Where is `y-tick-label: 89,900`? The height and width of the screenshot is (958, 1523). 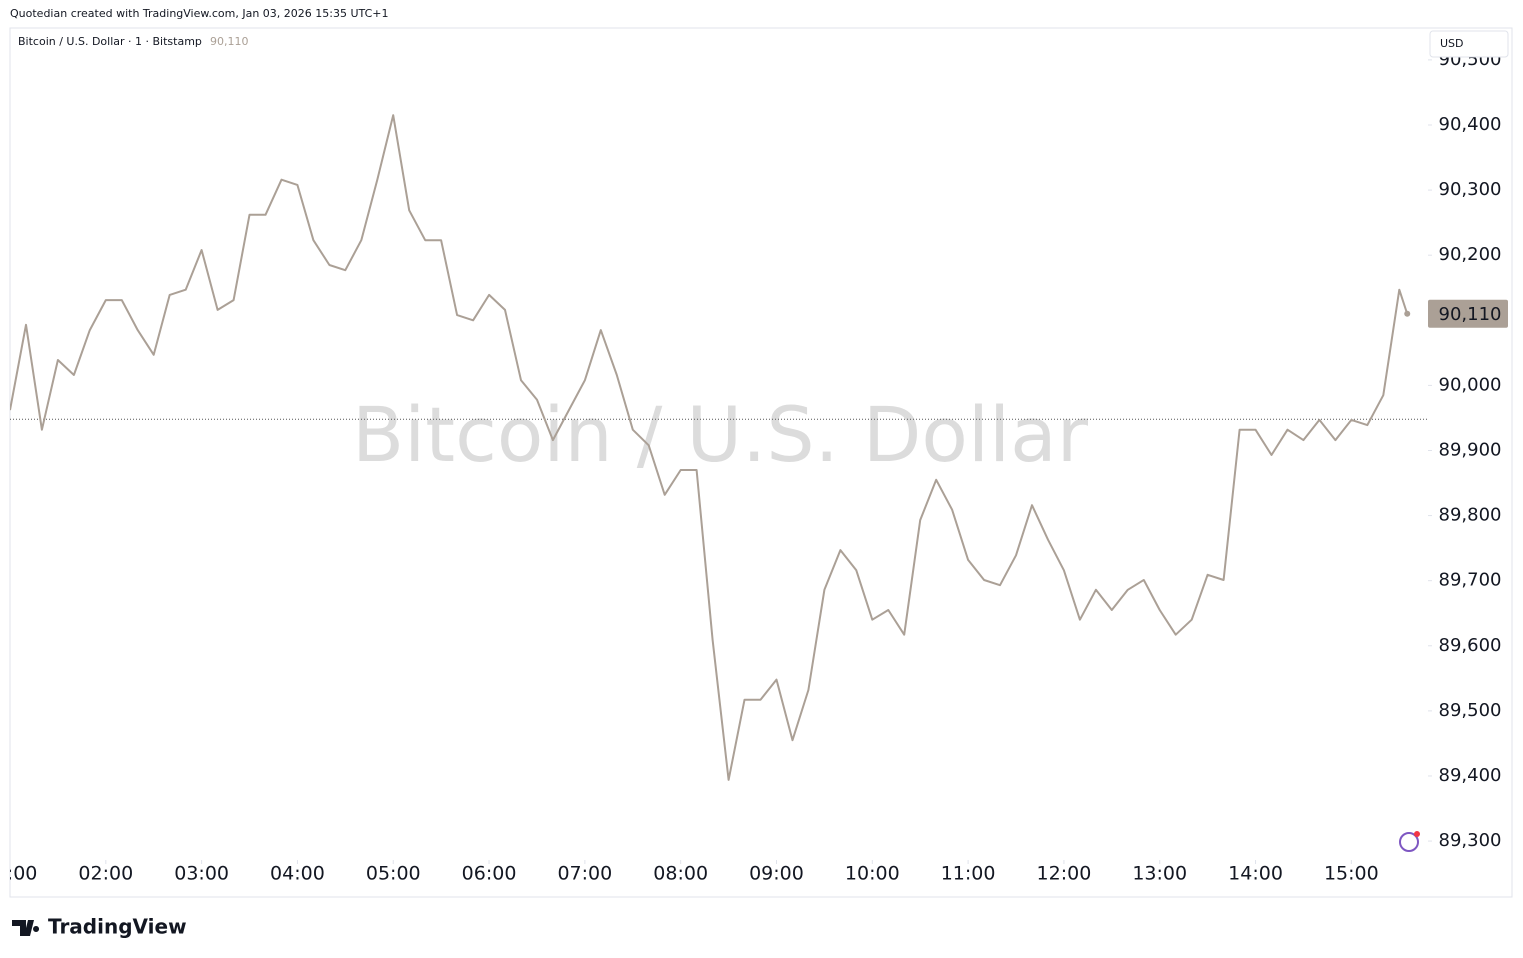 y-tick-label: 89,900 is located at coordinates (1470, 449).